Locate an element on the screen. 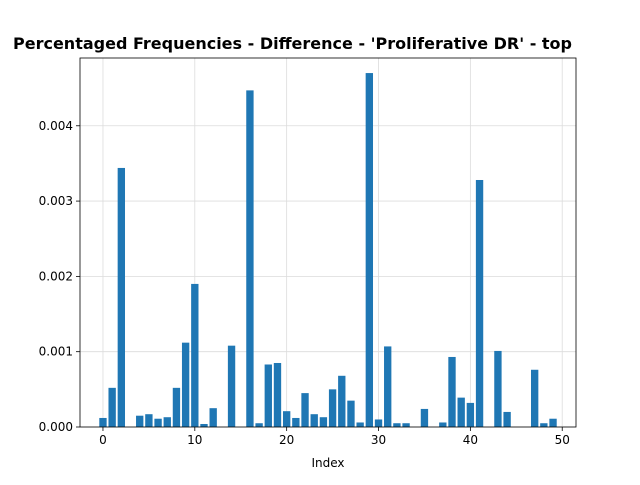 The height and width of the screenshot is (485, 640). x-tick-label: 0 is located at coordinates (103, 440).